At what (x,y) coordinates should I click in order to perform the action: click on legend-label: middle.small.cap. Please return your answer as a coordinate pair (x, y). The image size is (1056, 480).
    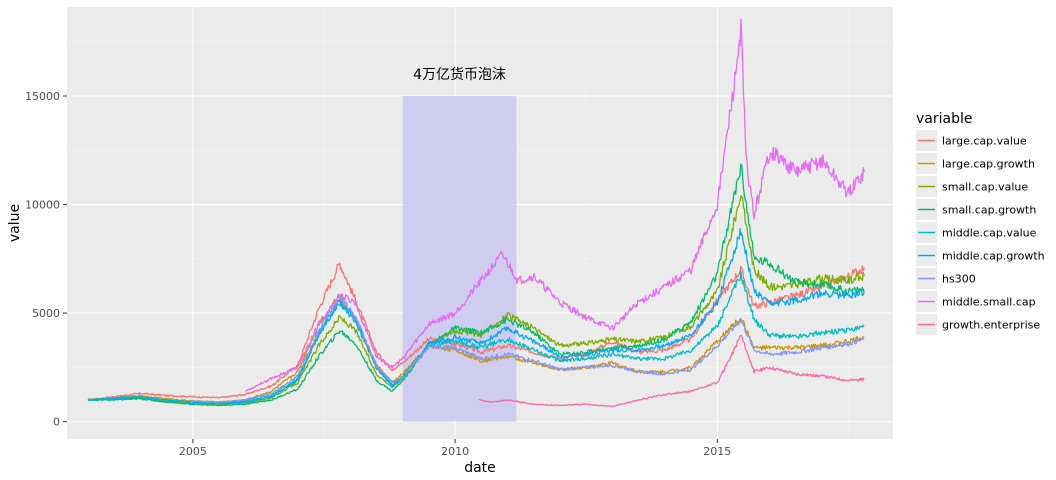
    Looking at the image, I should click on (989, 302).